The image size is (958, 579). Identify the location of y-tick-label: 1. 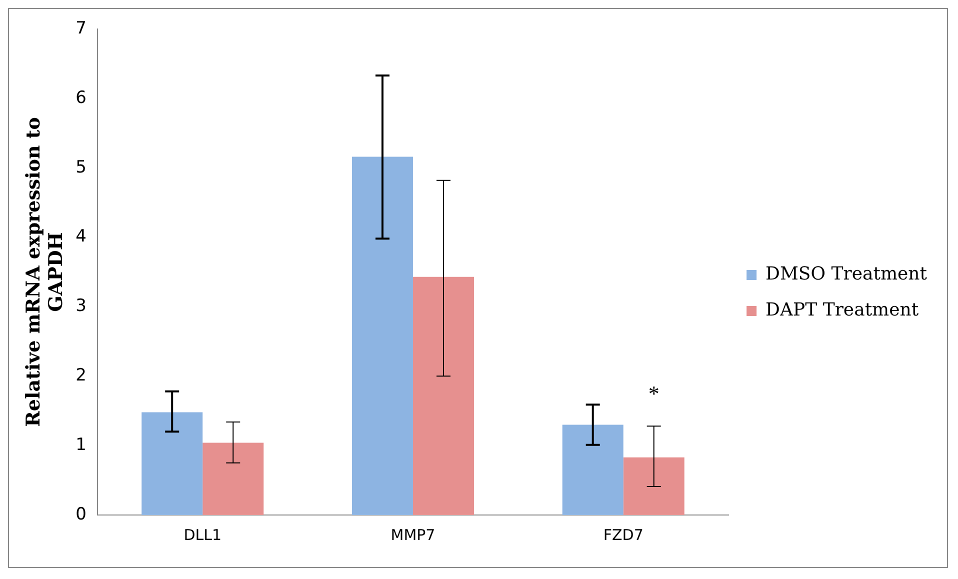
(81, 444).